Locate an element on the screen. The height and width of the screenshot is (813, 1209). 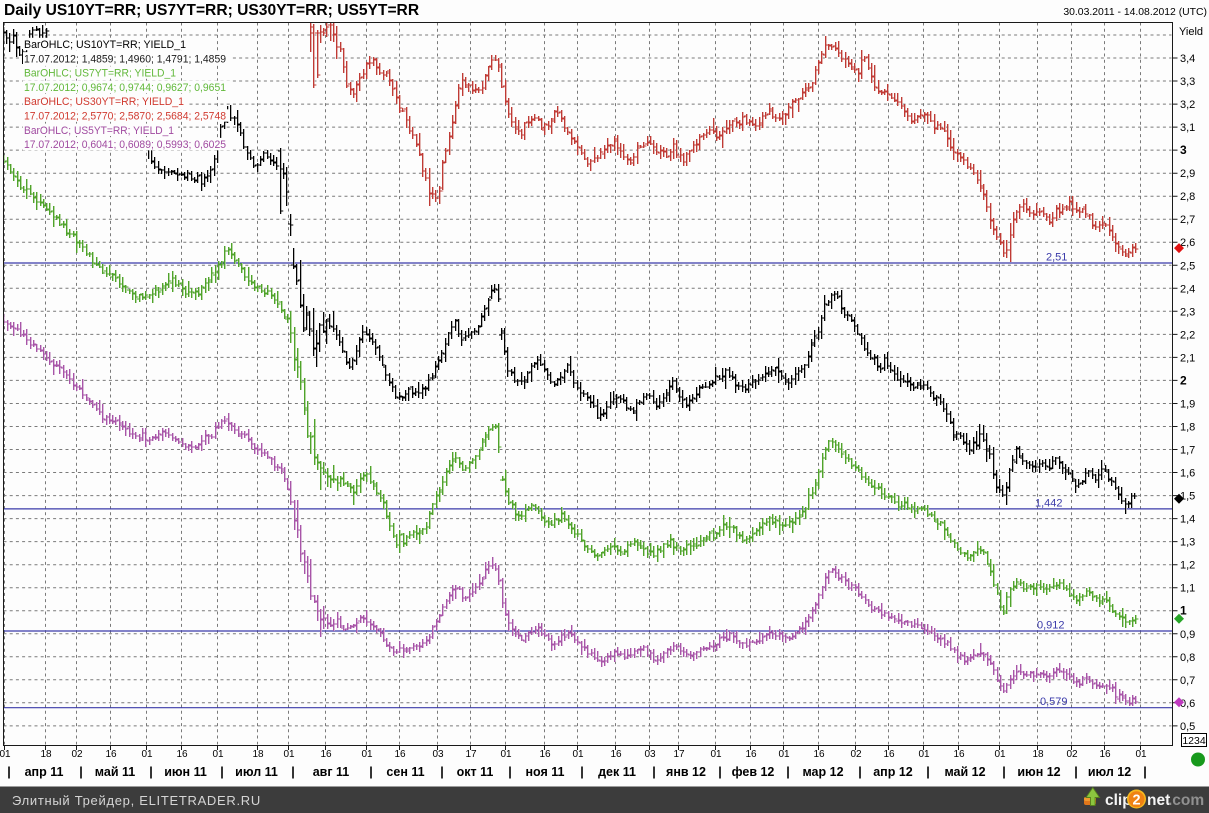
svg-text: апр 11 is located at coordinates (44, 772).